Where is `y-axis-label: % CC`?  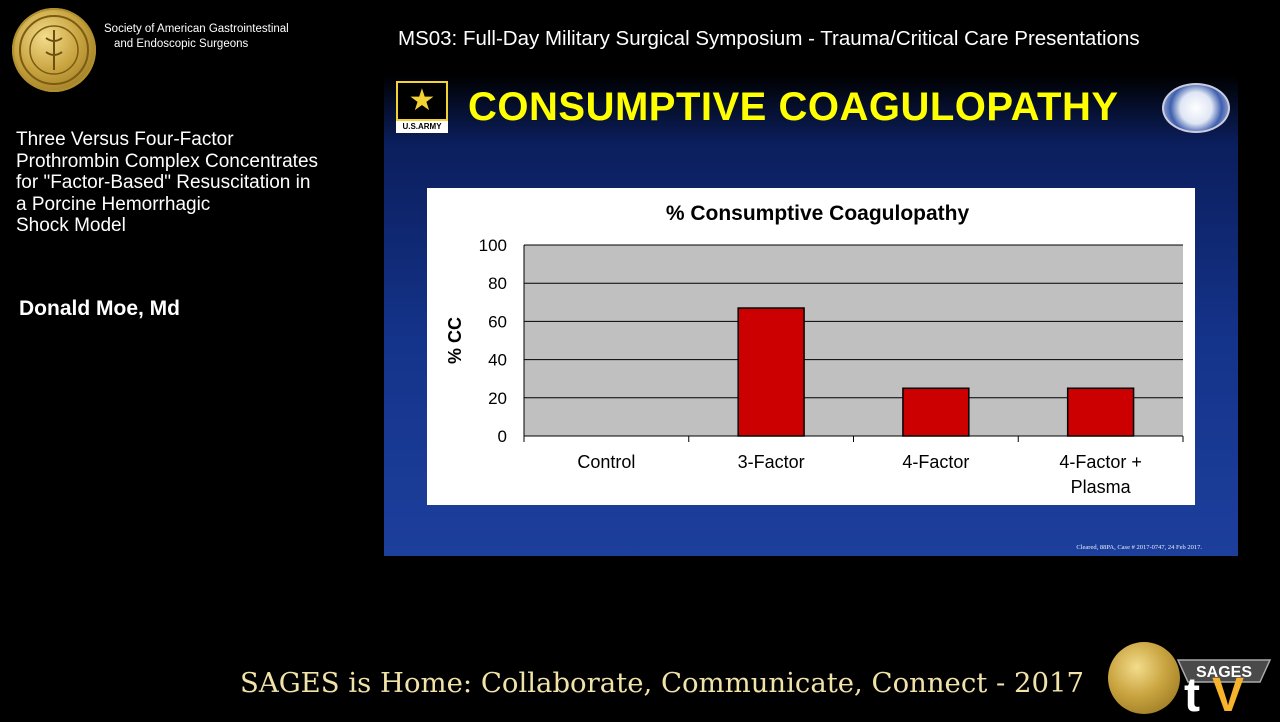
y-axis-label: % CC is located at coordinates (455, 340).